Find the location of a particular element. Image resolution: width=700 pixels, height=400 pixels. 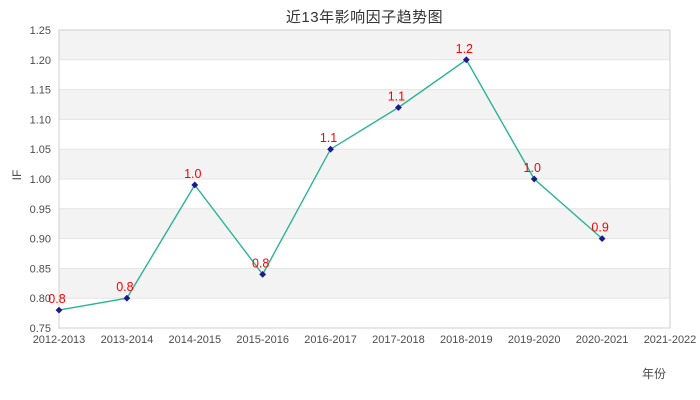

x-tick-label: 2013-2014 is located at coordinates (127, 340).